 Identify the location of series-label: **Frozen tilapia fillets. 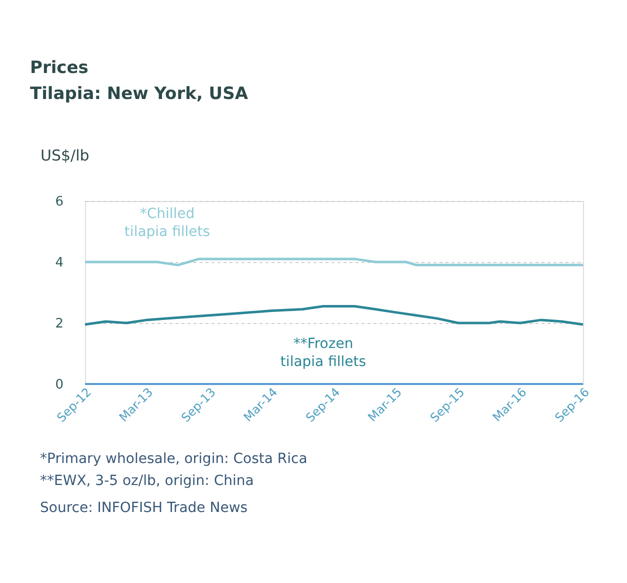
(323, 353).